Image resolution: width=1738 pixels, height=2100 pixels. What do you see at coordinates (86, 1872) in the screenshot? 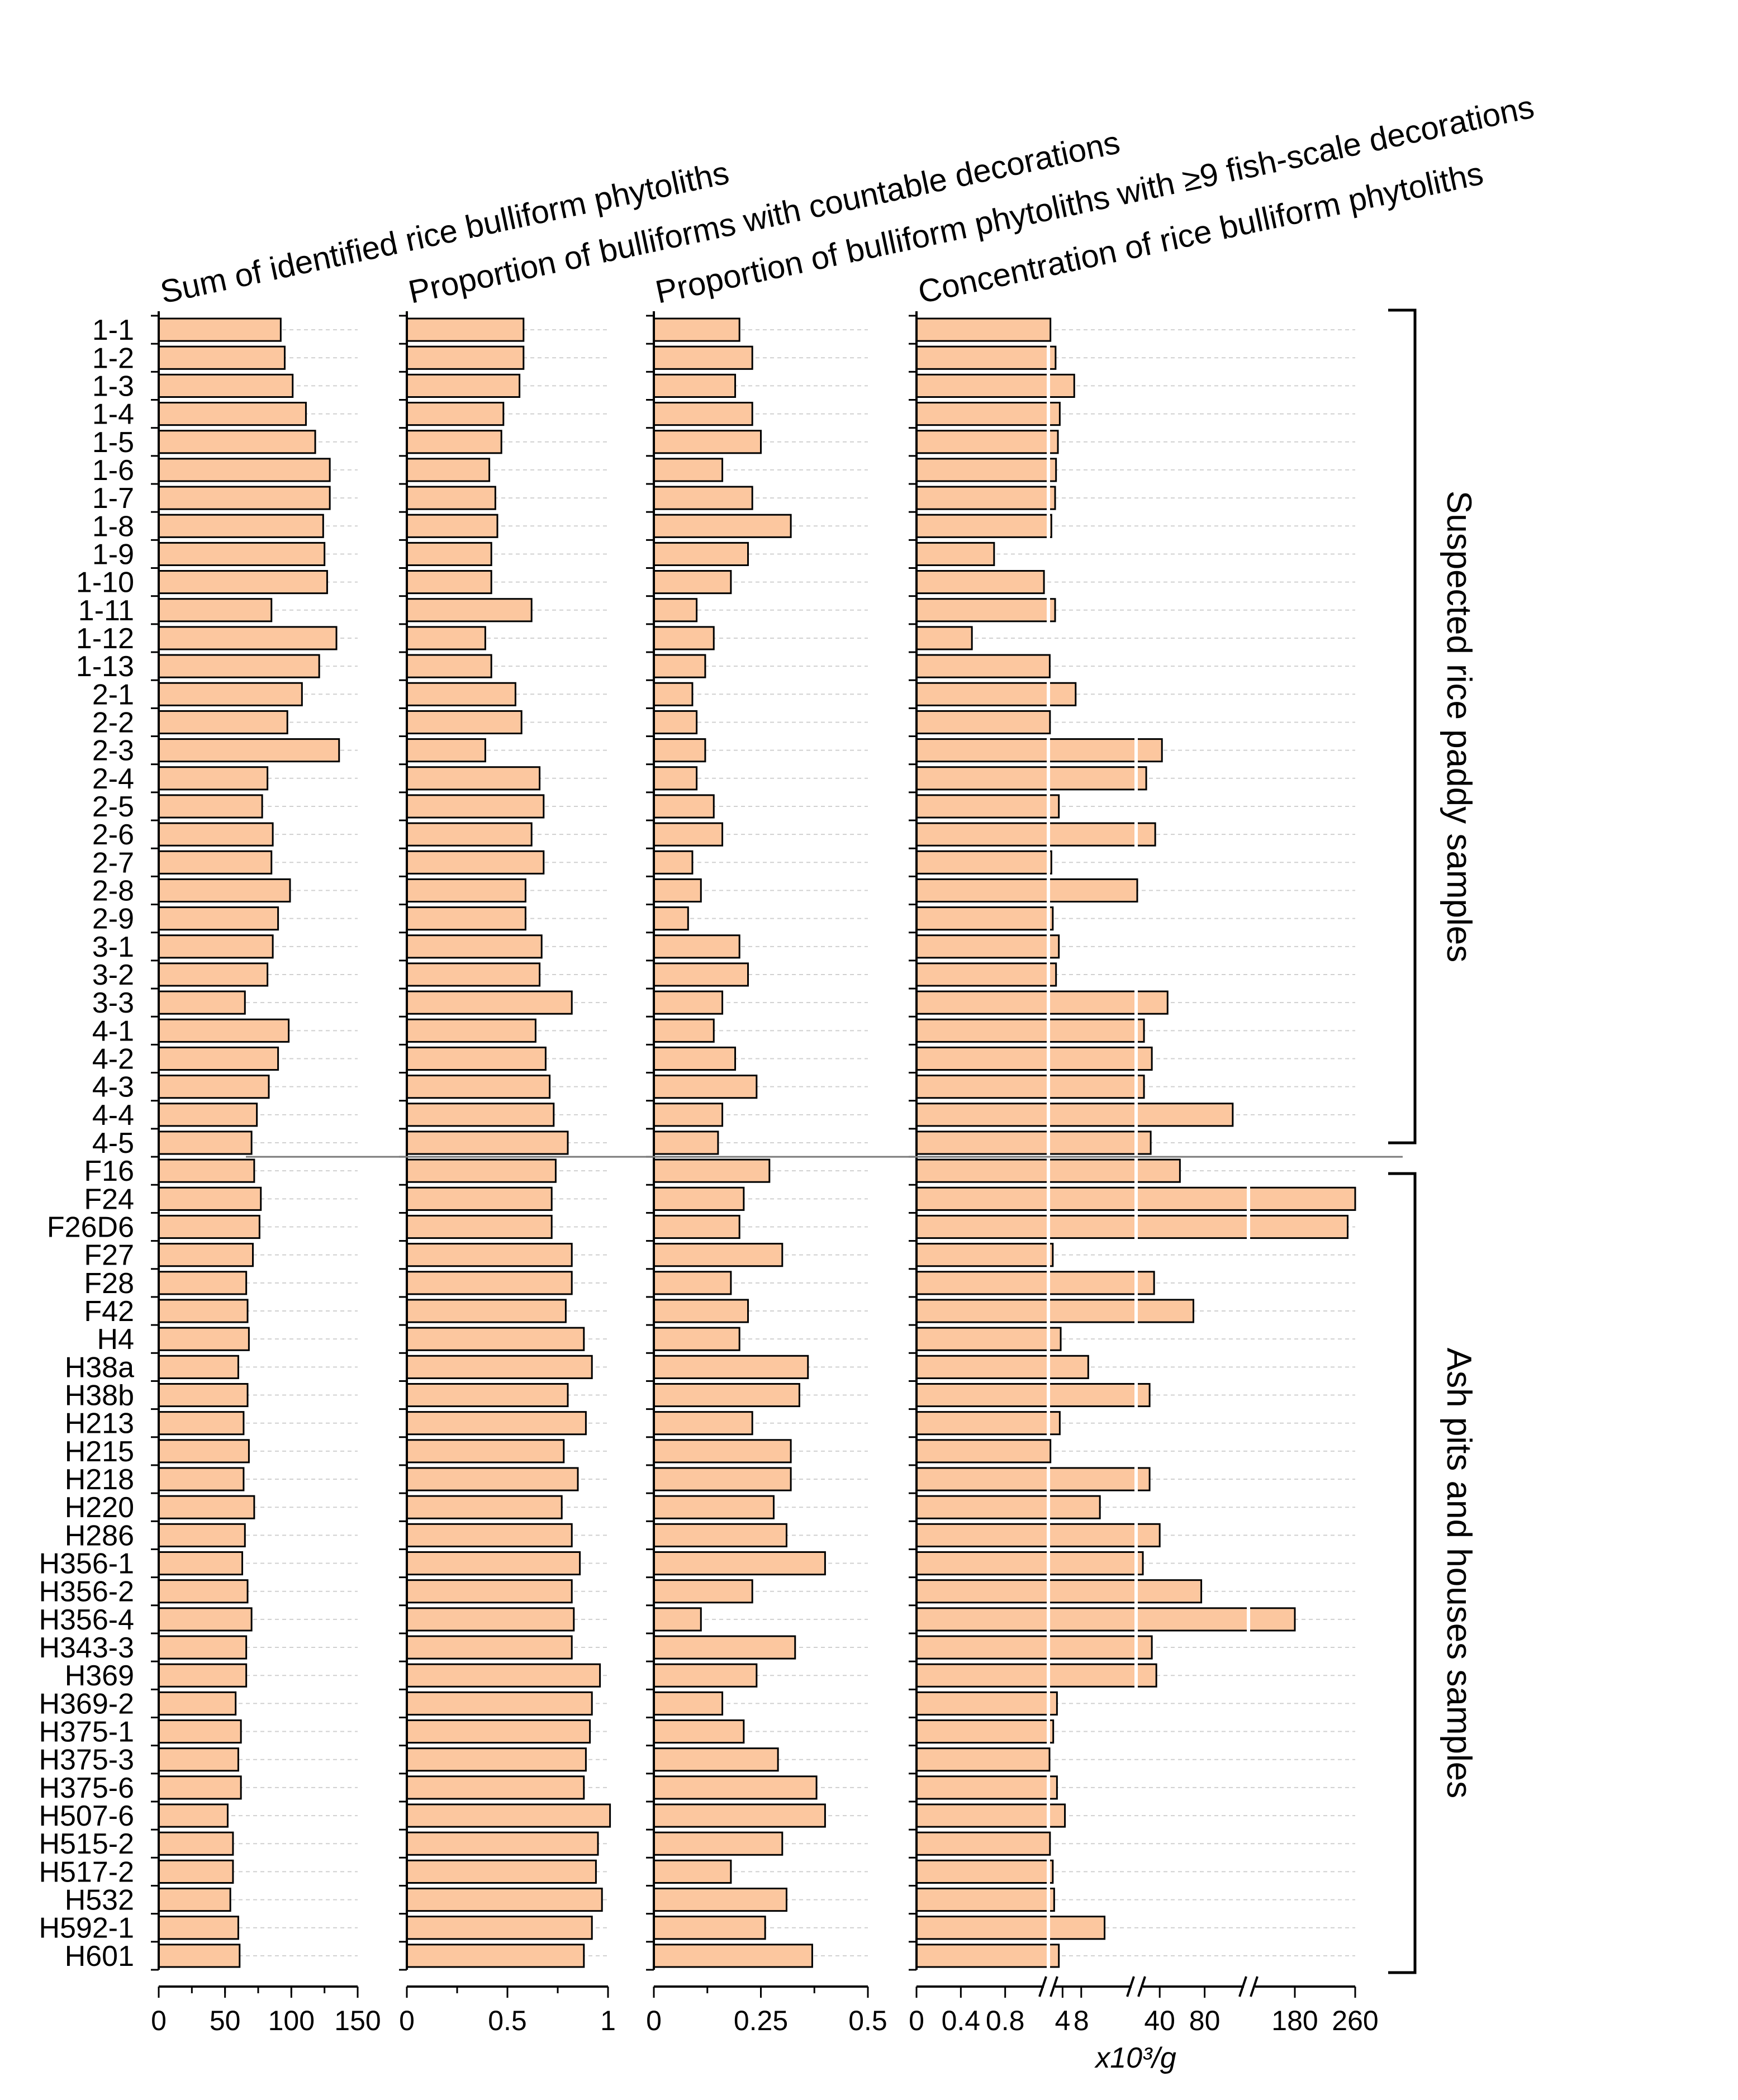
I see `category-label: H517-2` at bounding box center [86, 1872].